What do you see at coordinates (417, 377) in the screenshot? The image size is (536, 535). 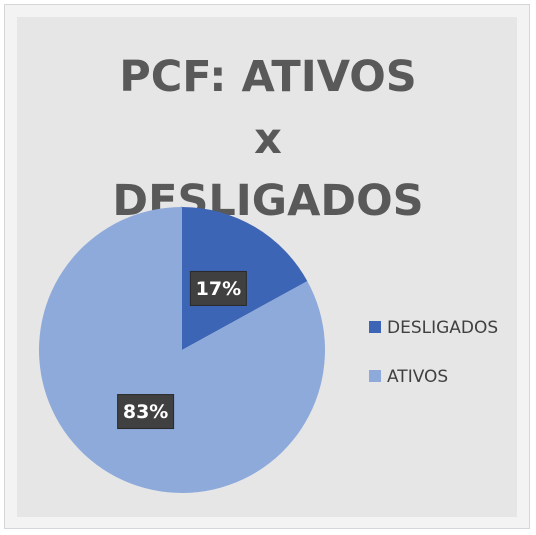 I see `legend-label: ATIVOS` at bounding box center [417, 377].